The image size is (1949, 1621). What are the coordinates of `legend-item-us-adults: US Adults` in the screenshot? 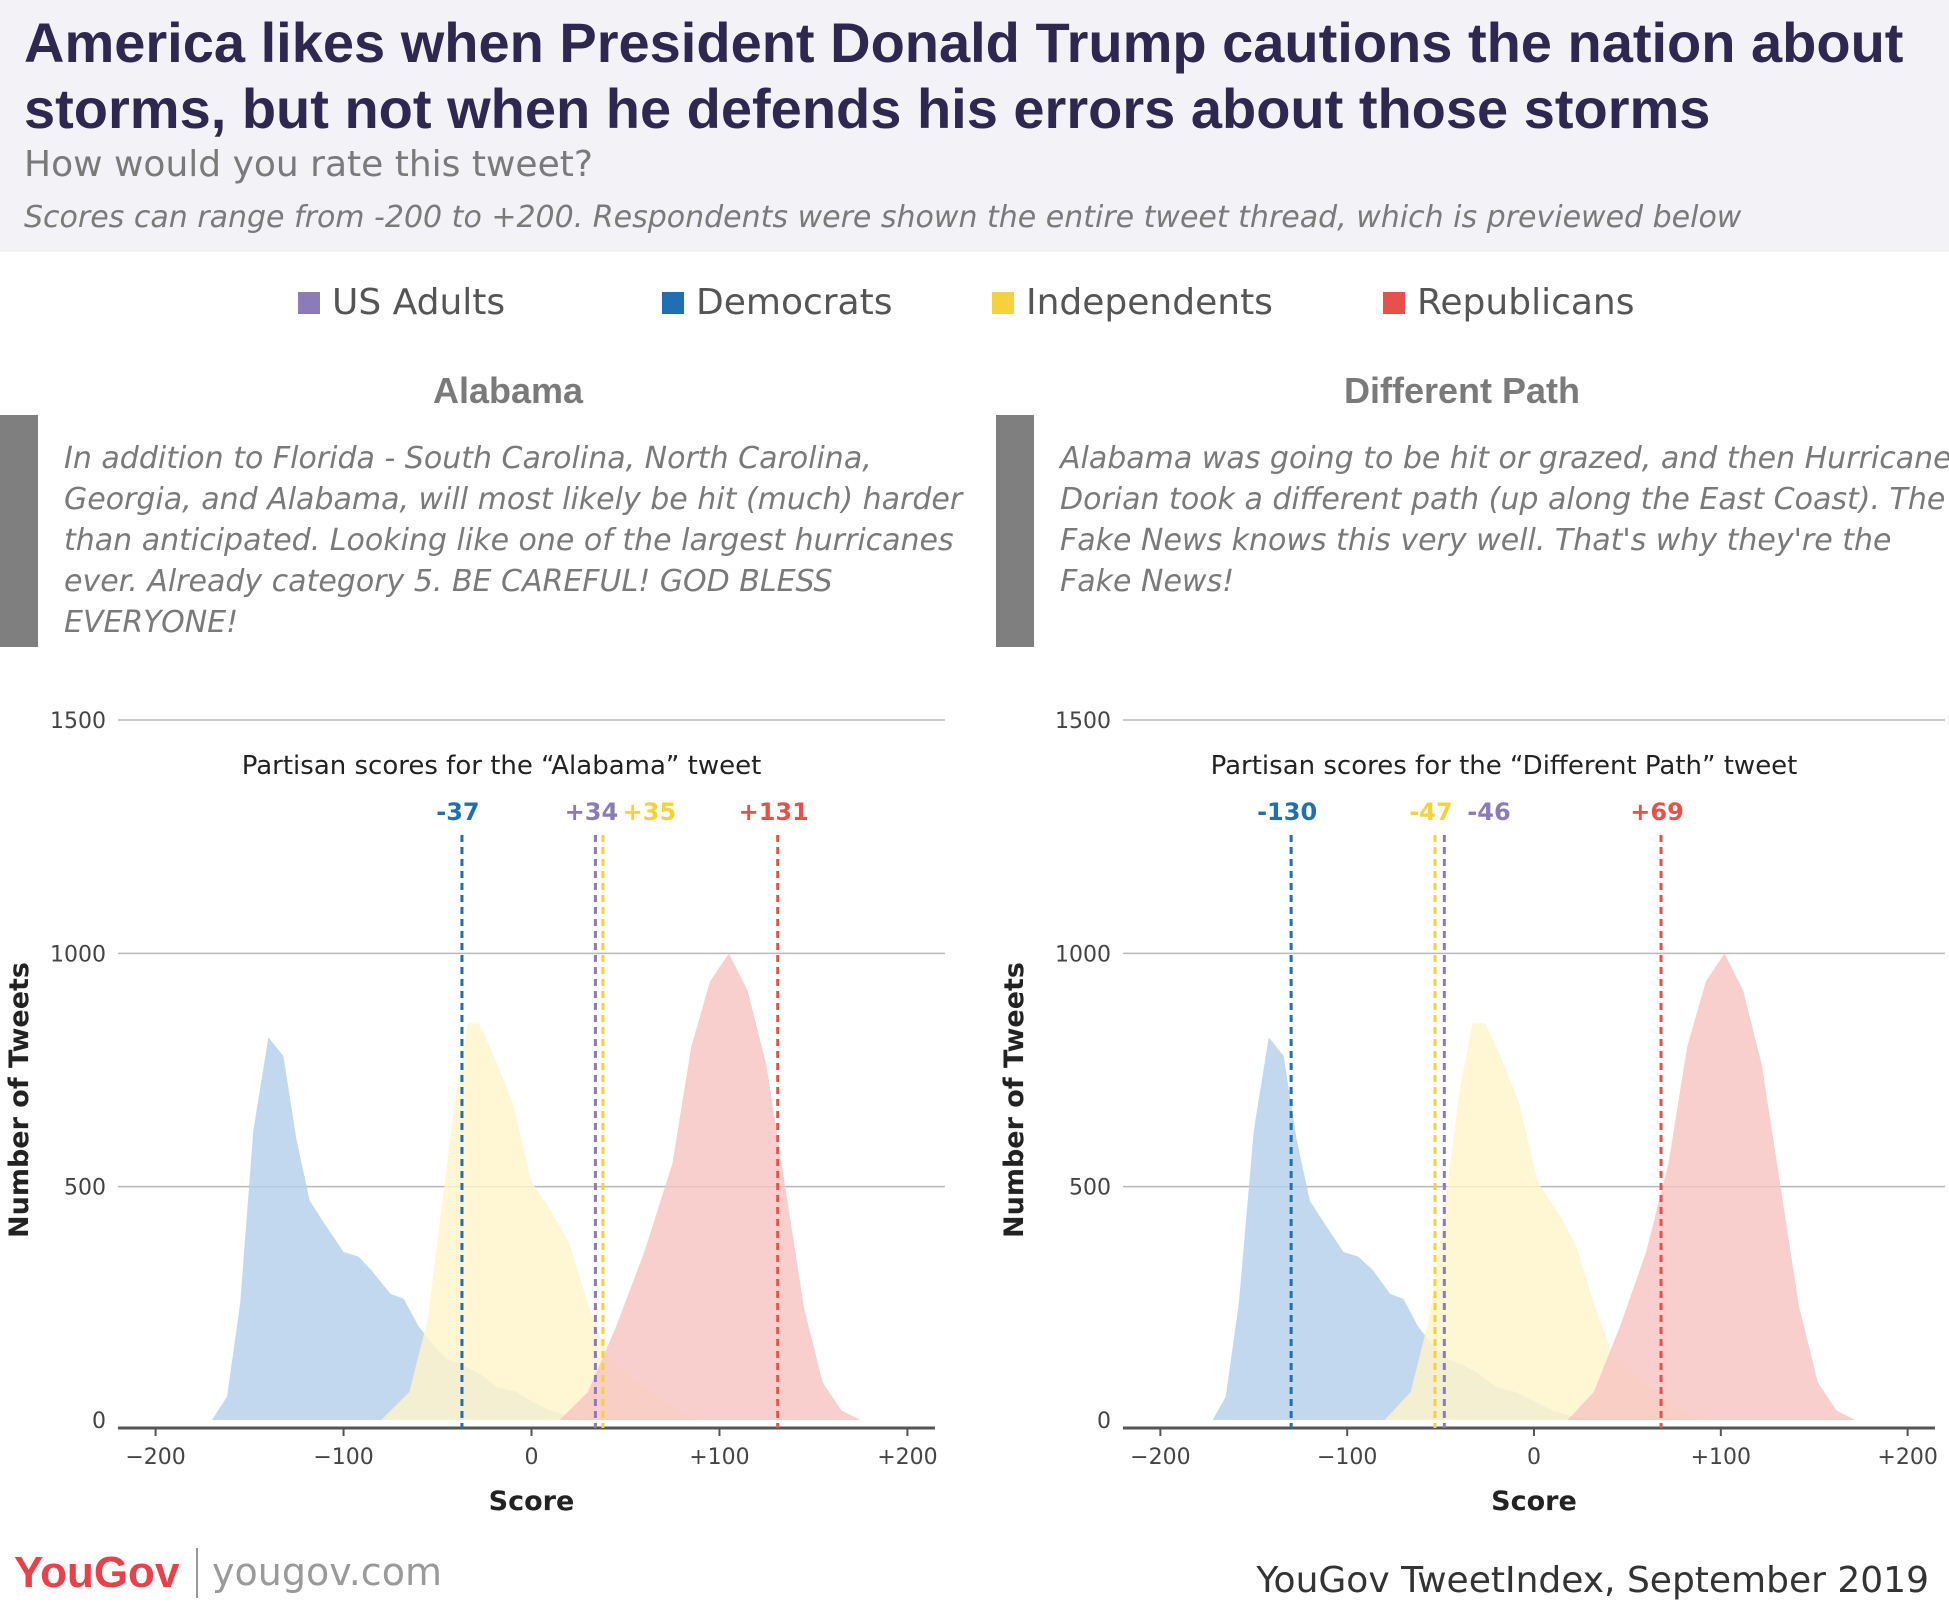 It's located at (401, 302).